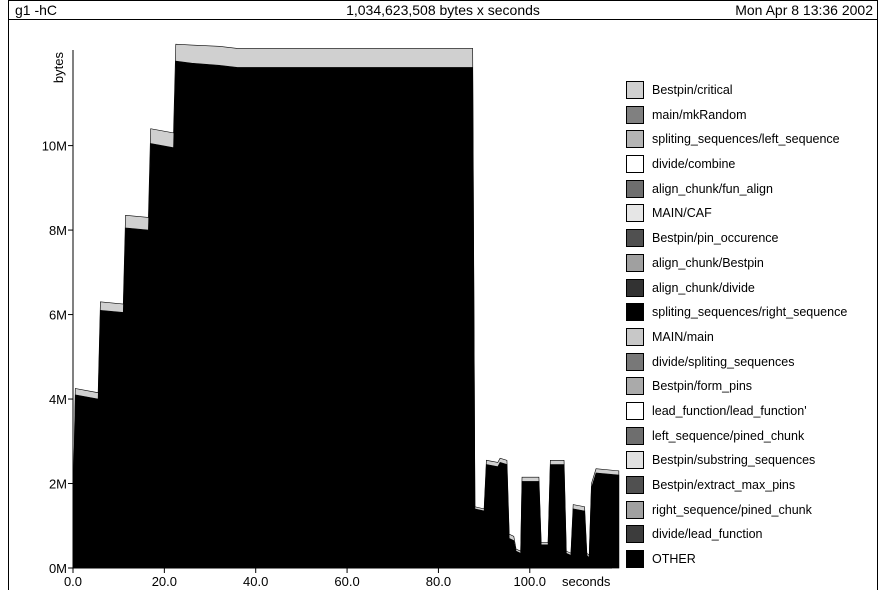 The image size is (879, 590). I want to click on timestamp: Mon Apr 8 13:36 2002, so click(804, 10).